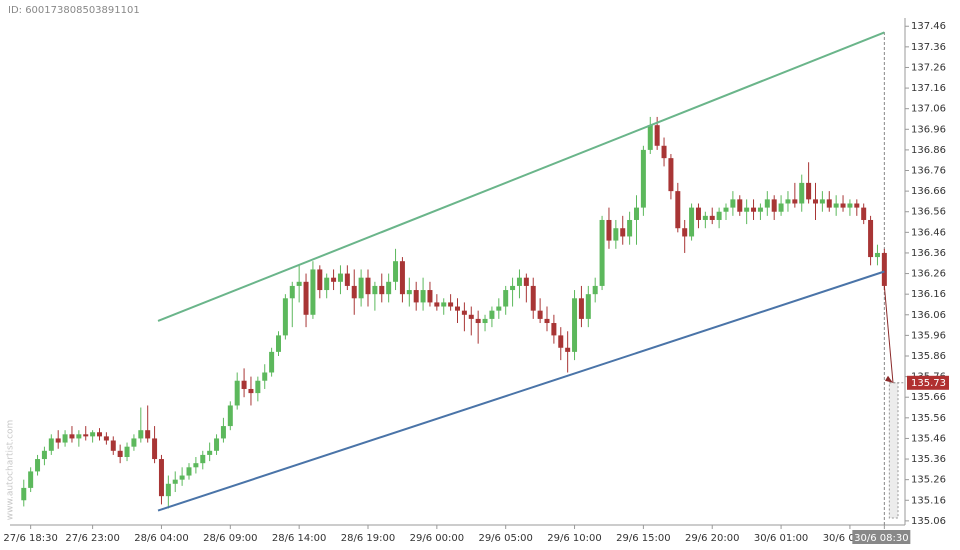 This screenshot has width=960, height=550. I want to click on y-tick-label: 136.76, so click(928, 171).